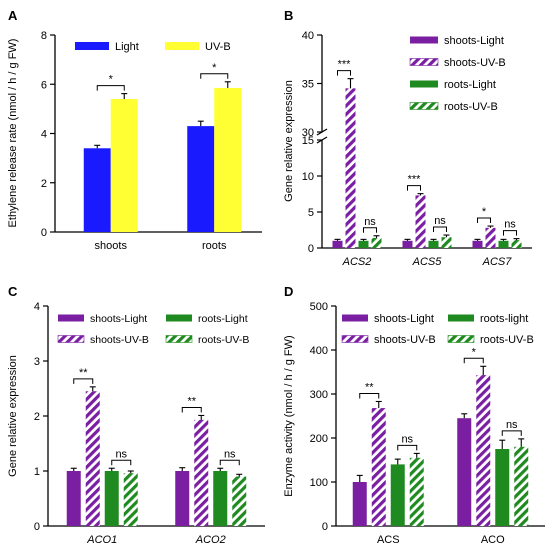 The height and width of the screenshot is (550, 548). Describe the element at coordinates (101, 540) in the screenshot. I see `x-tick-label: ACO1` at that location.